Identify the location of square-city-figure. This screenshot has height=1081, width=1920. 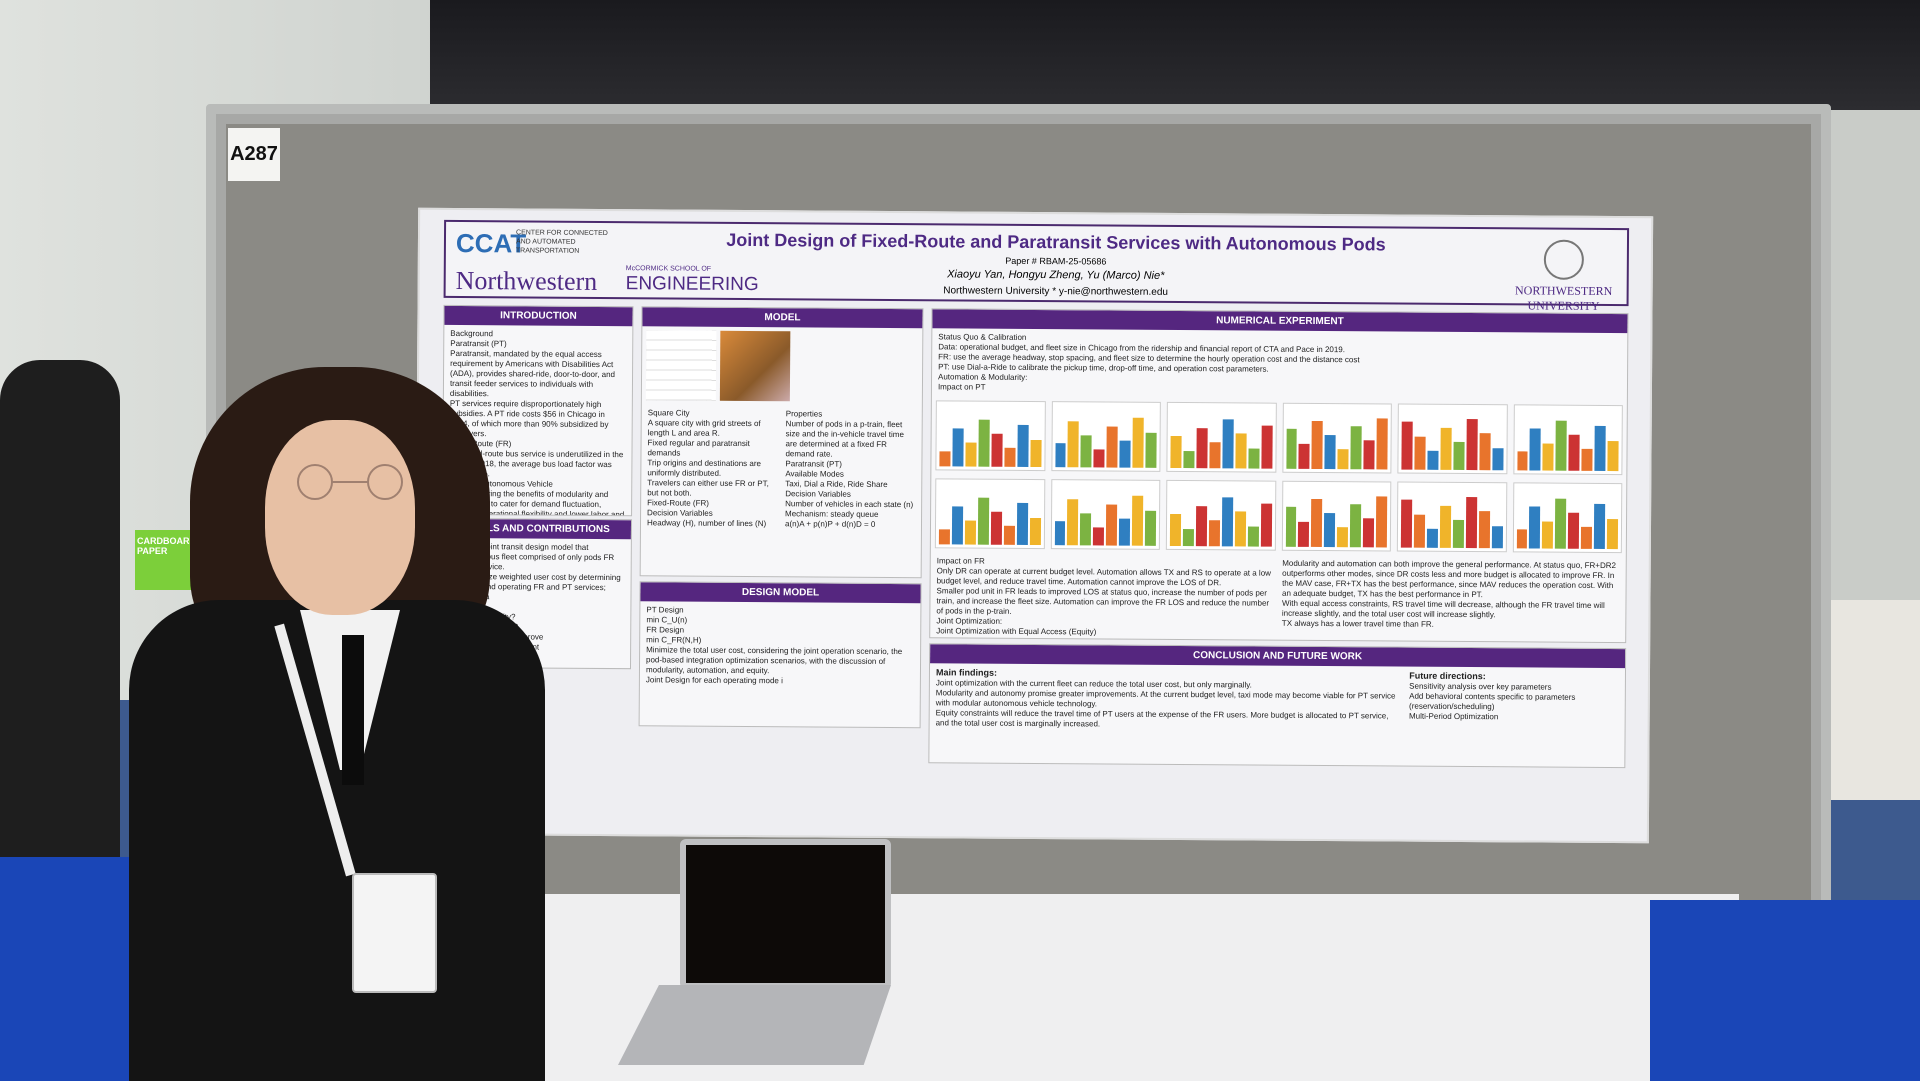
(681, 365).